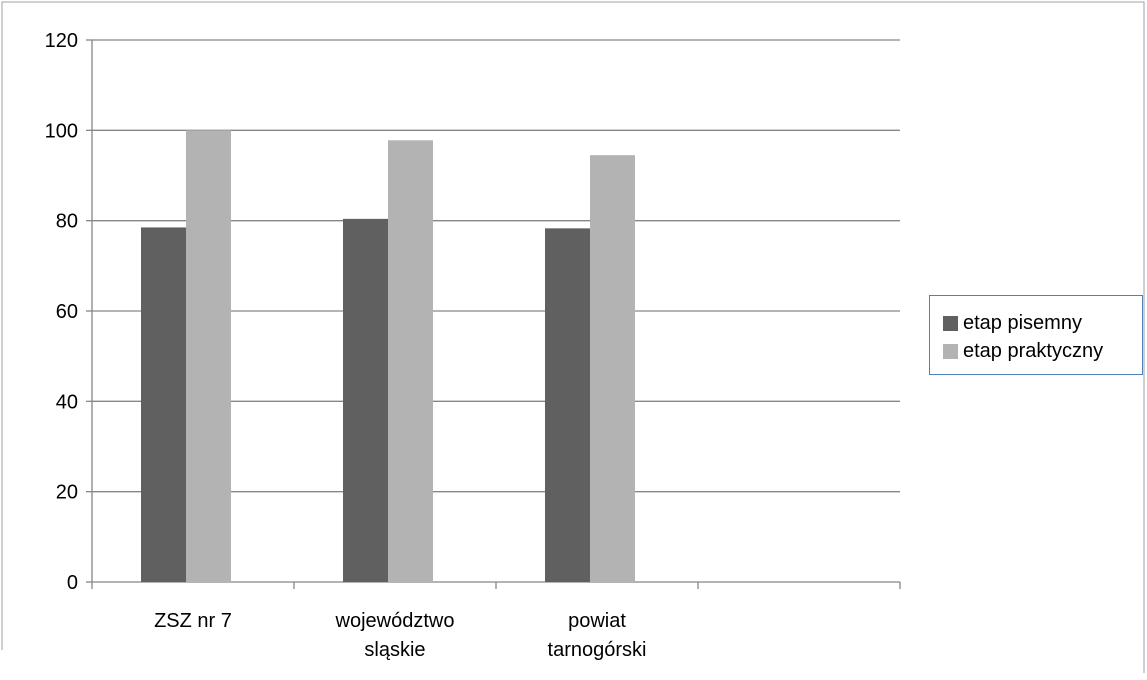 This screenshot has height=680, width=1147. Describe the element at coordinates (61, 131) in the screenshot. I see `y-tick-label: 100` at that location.